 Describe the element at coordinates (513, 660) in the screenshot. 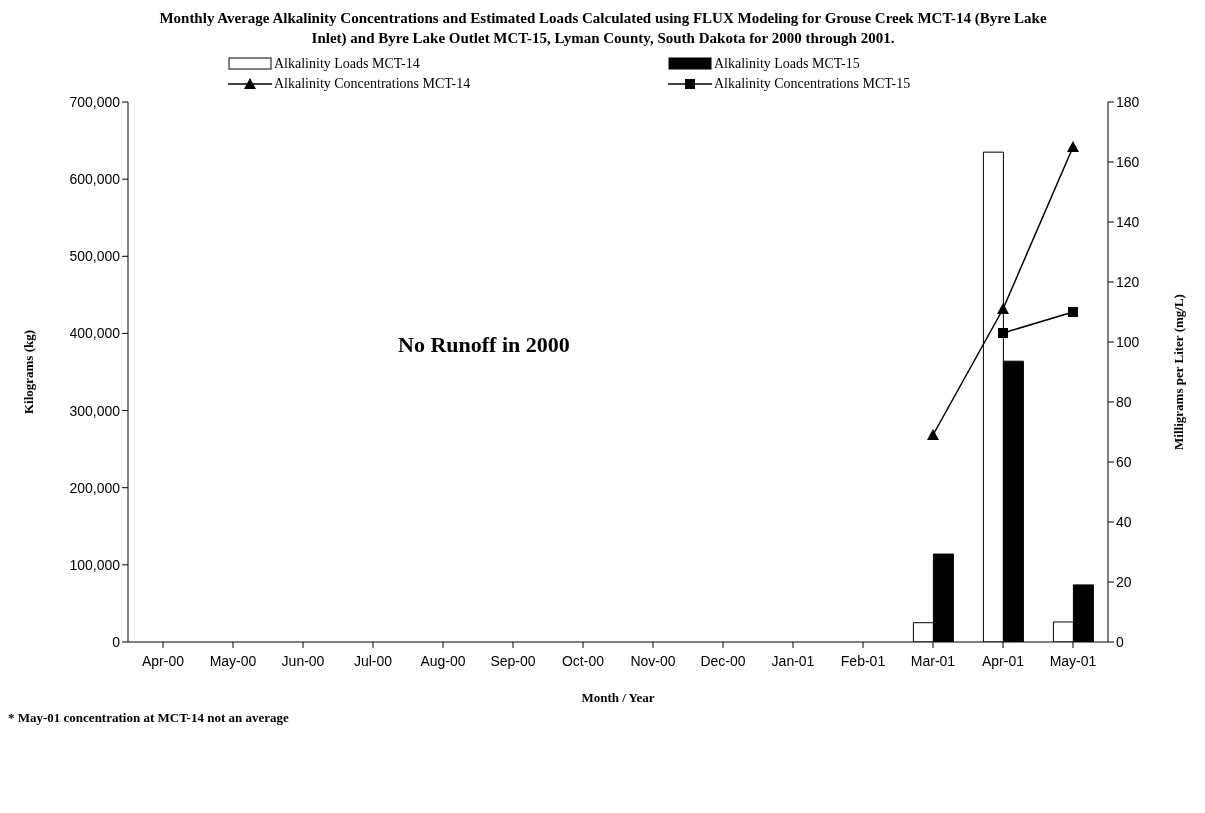

I see `x-tick-label: Sep-00` at that location.